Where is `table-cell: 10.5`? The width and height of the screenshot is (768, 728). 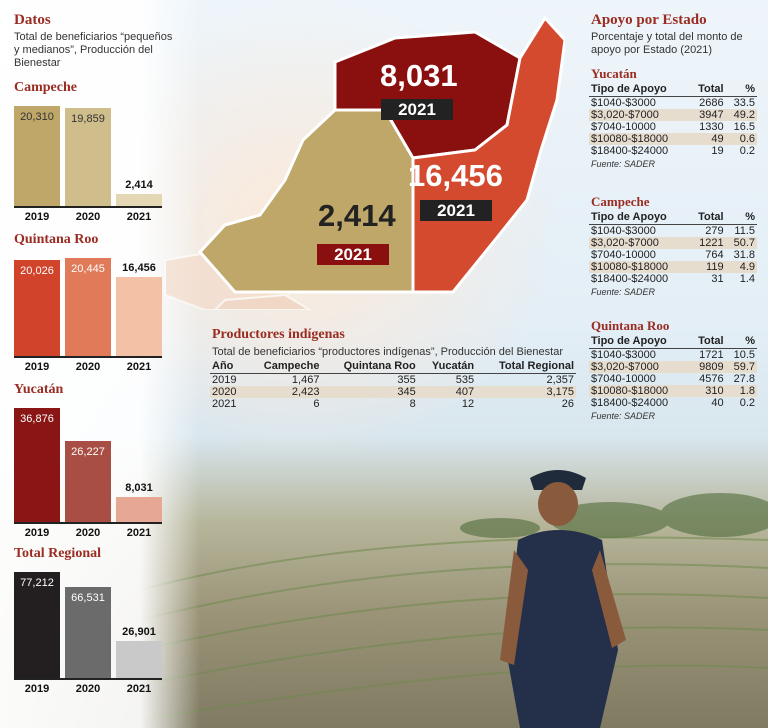
table-cell: 10.5 is located at coordinates (744, 354).